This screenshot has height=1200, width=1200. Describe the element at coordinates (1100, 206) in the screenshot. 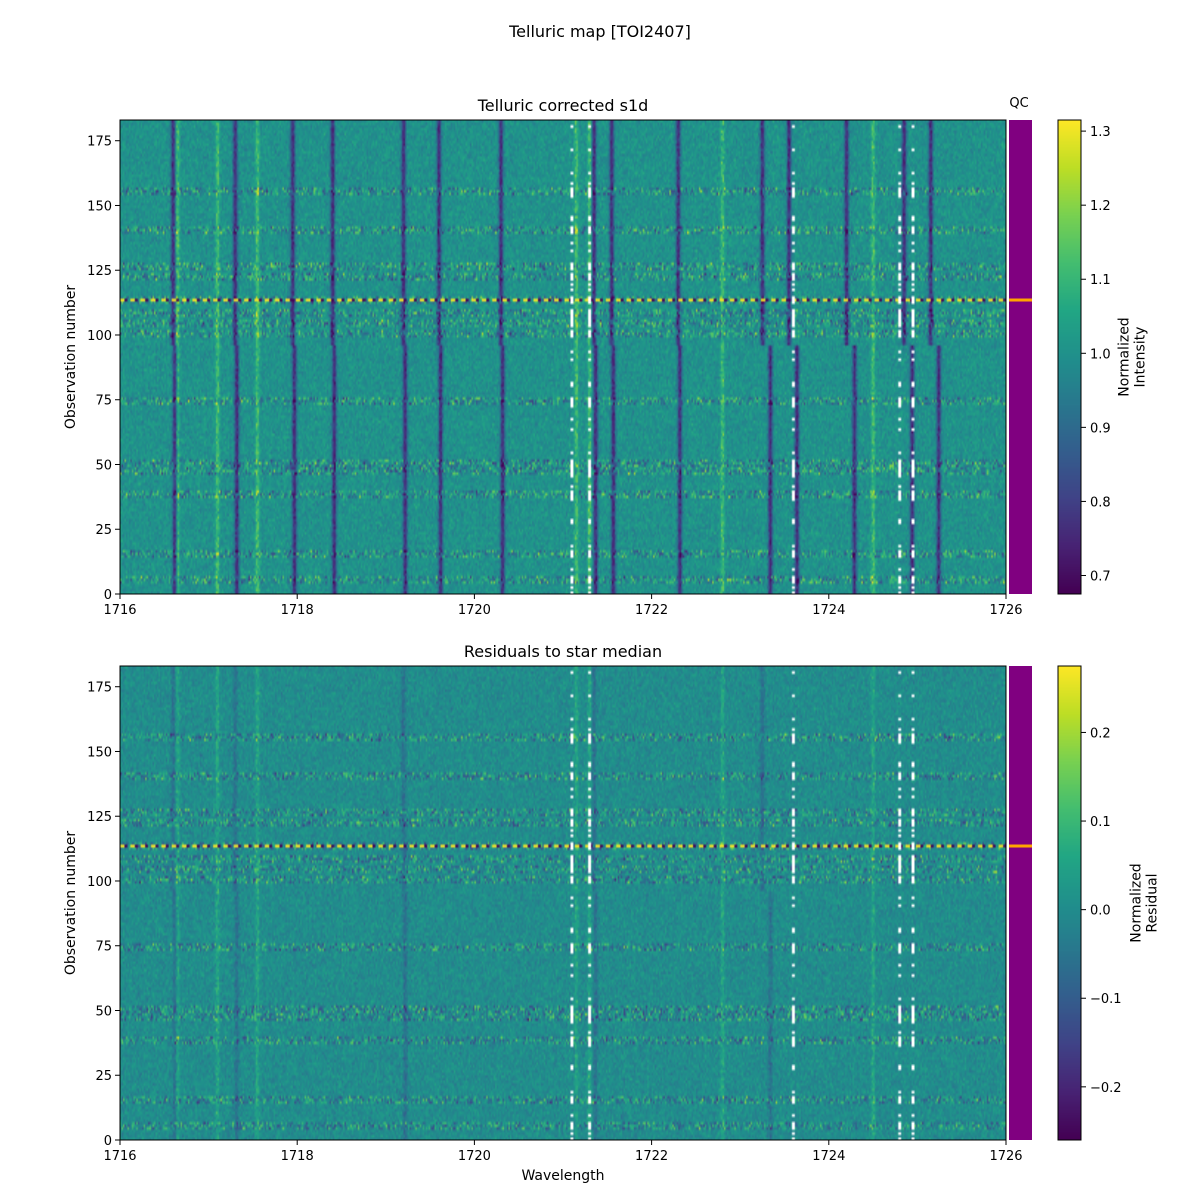

I see `colorbar-tick-label: 1.2` at that location.